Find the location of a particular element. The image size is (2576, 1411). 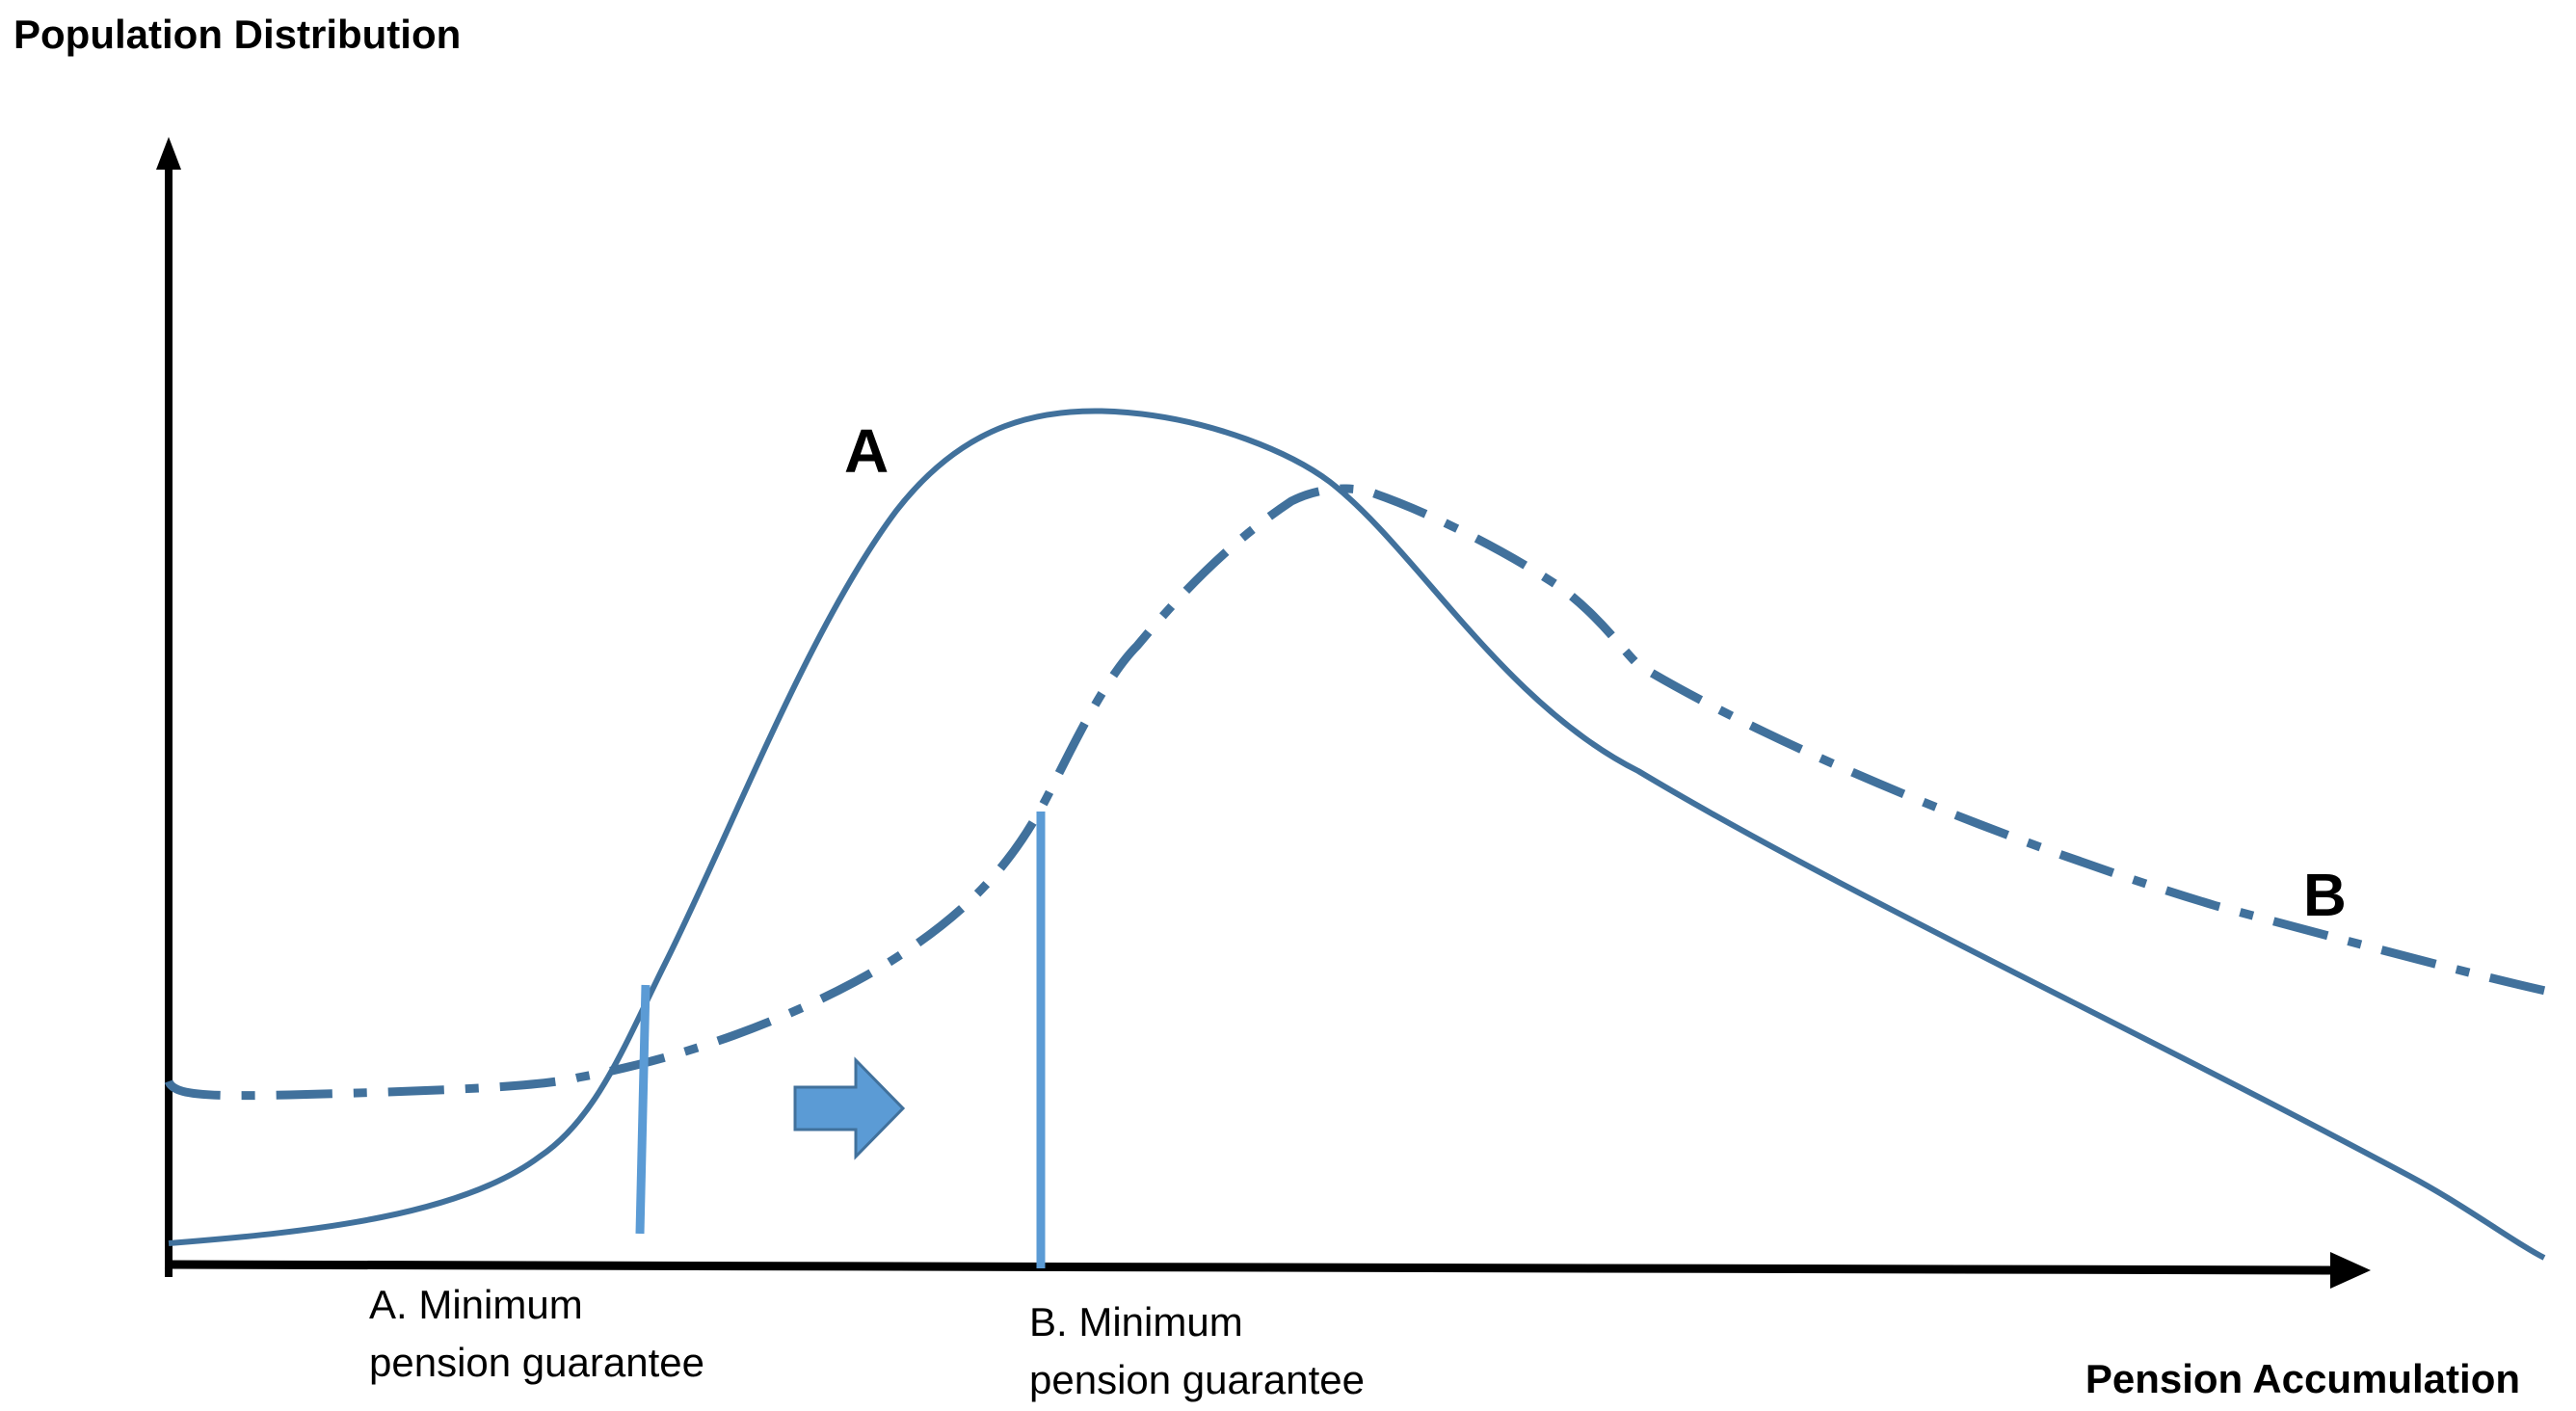

guarantee-a-label-line1: A. Minimum is located at coordinates (476, 1305).